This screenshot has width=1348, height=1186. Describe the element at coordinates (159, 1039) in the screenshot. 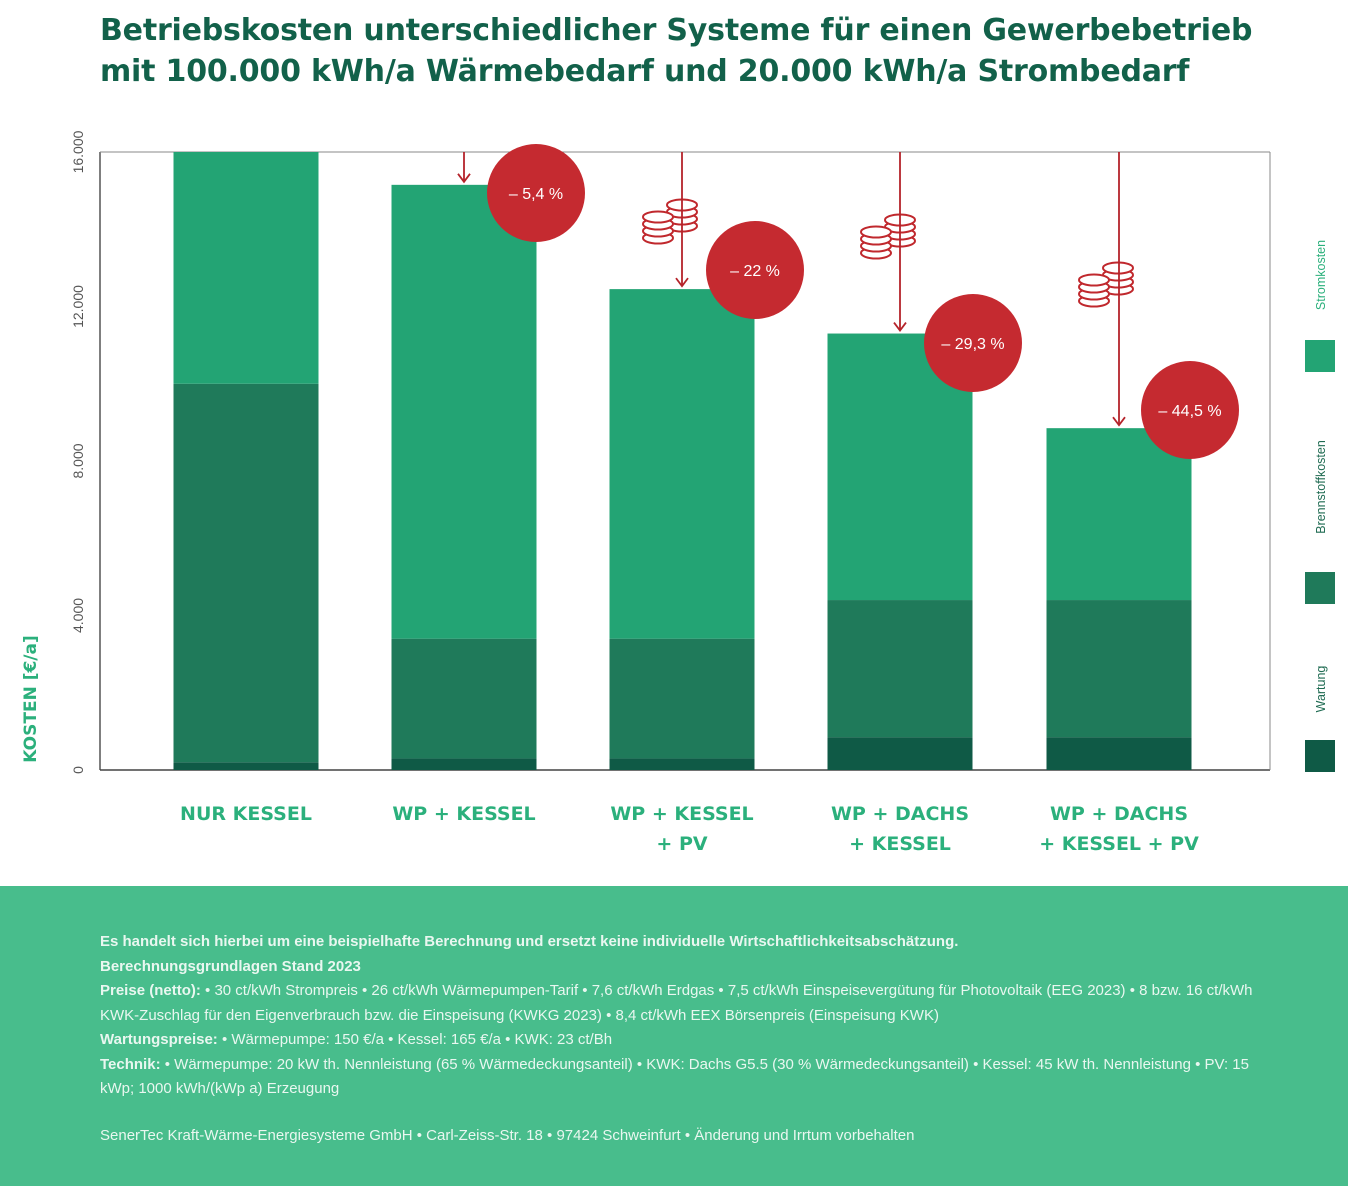

I see `footer-maint-label: Wartungspreise:` at that location.